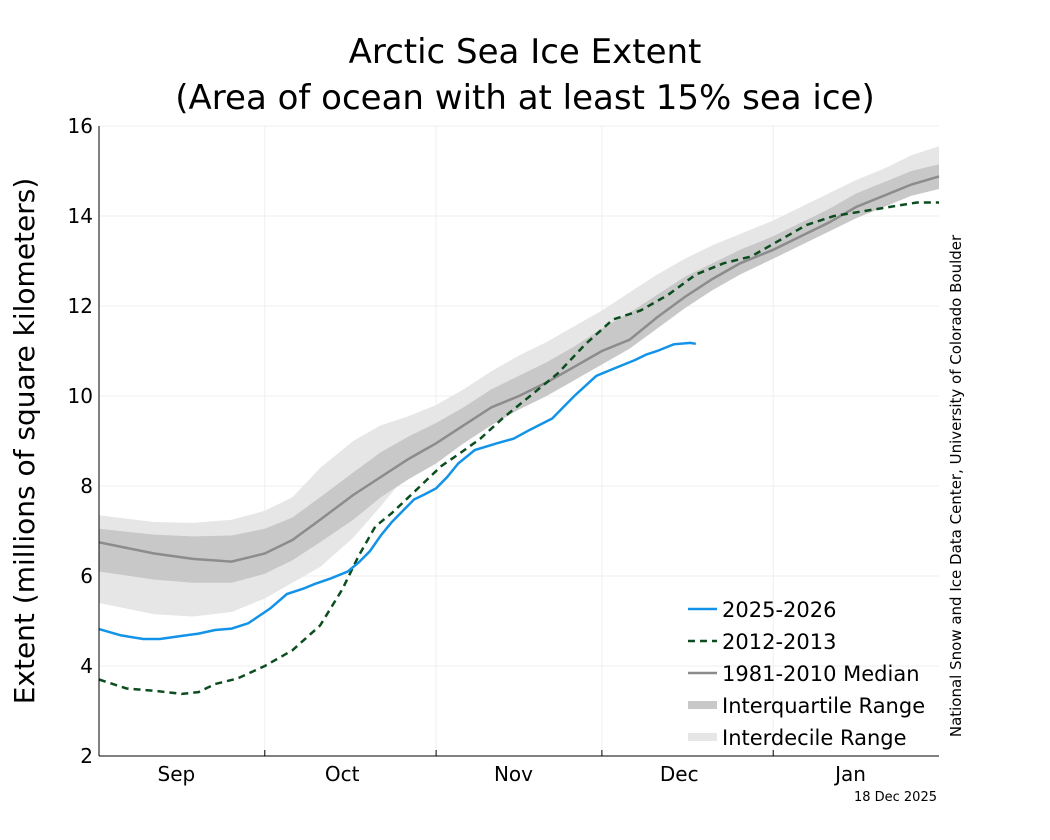 The image size is (1050, 840). What do you see at coordinates (80, 216) in the screenshot?
I see `y-tick-label: 14` at bounding box center [80, 216].